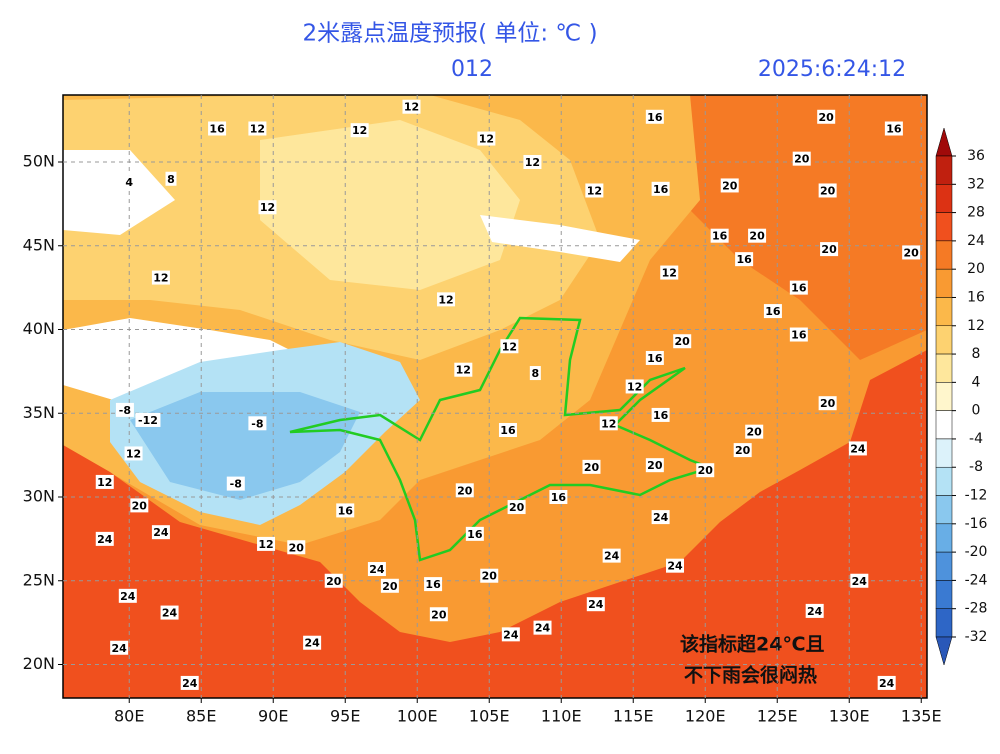 The image size is (1000, 754). I want to click on contour-label: -8, so click(236, 484).